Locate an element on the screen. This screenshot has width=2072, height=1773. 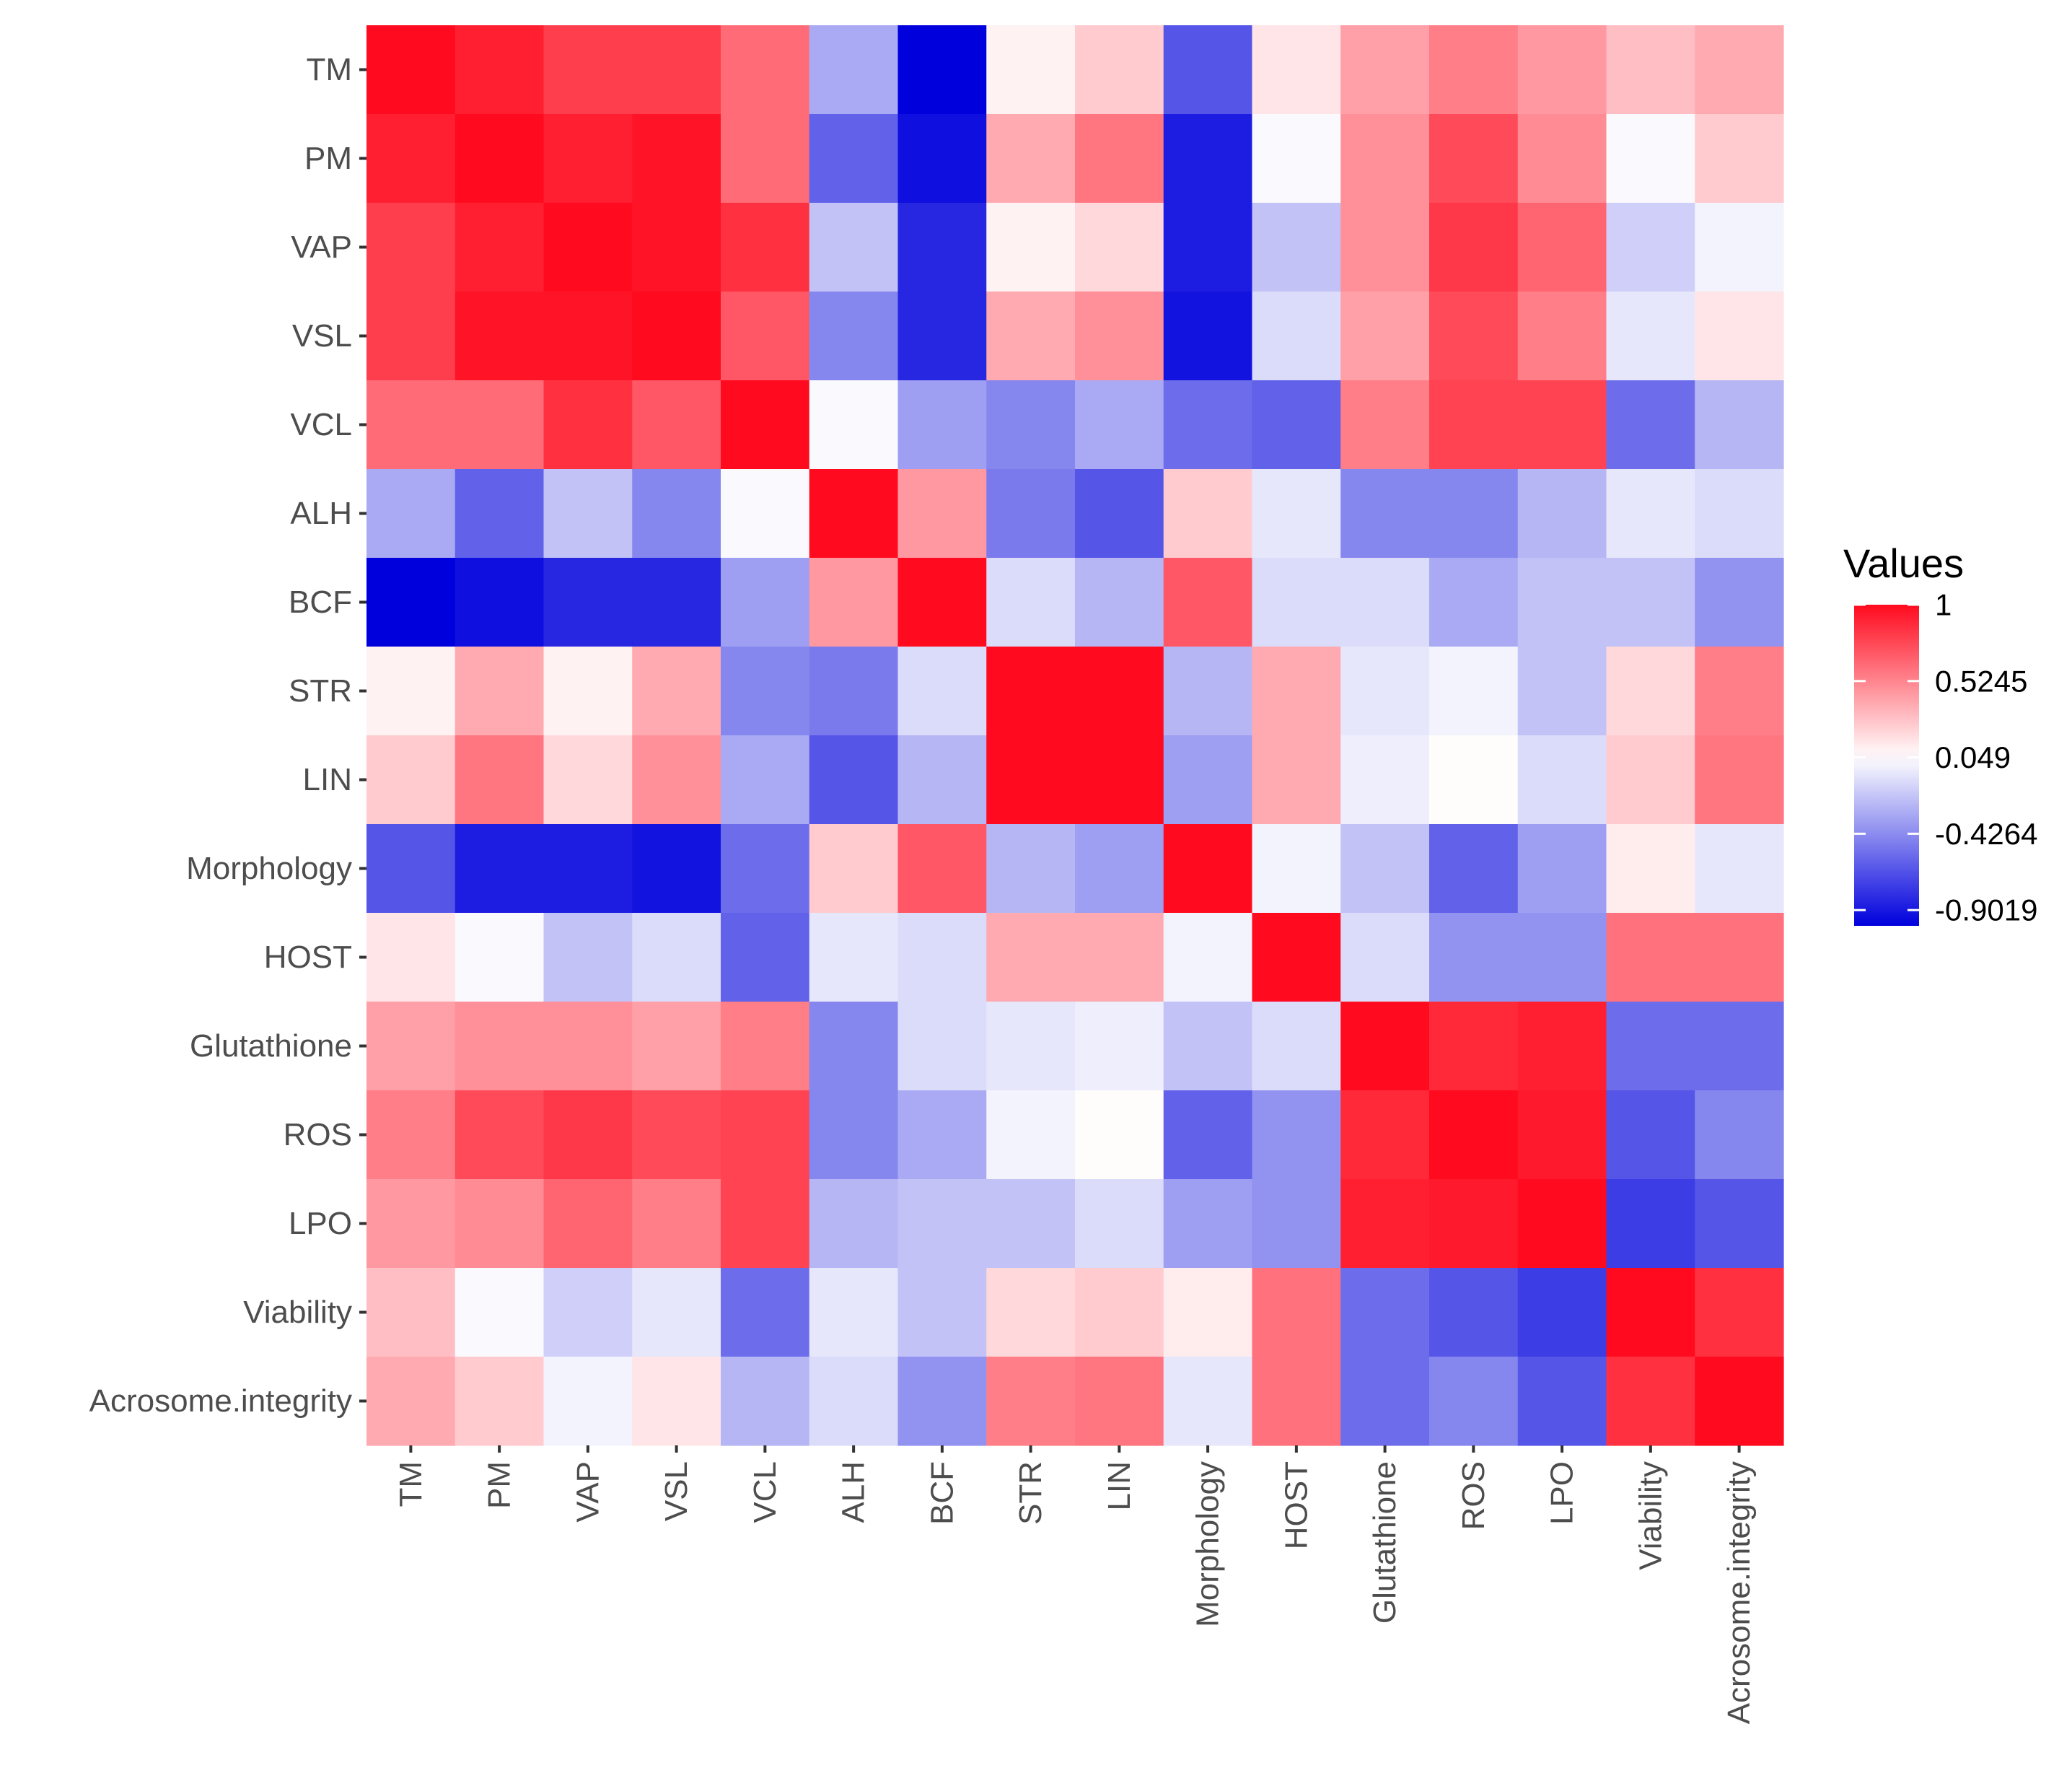
x-tick-label: TM is located at coordinates (411, 1484).